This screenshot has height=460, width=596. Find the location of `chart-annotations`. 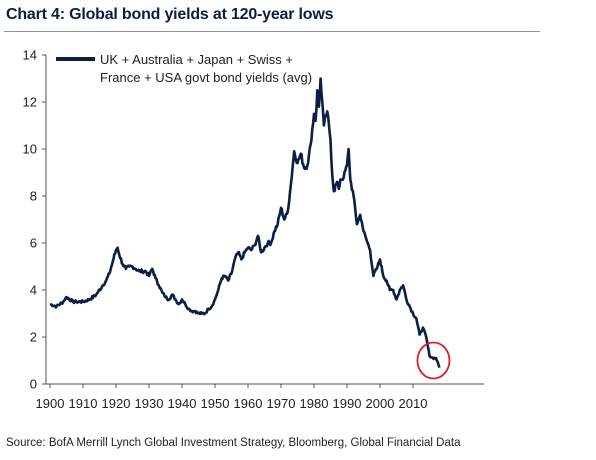

chart-annotations is located at coordinates (433, 360).